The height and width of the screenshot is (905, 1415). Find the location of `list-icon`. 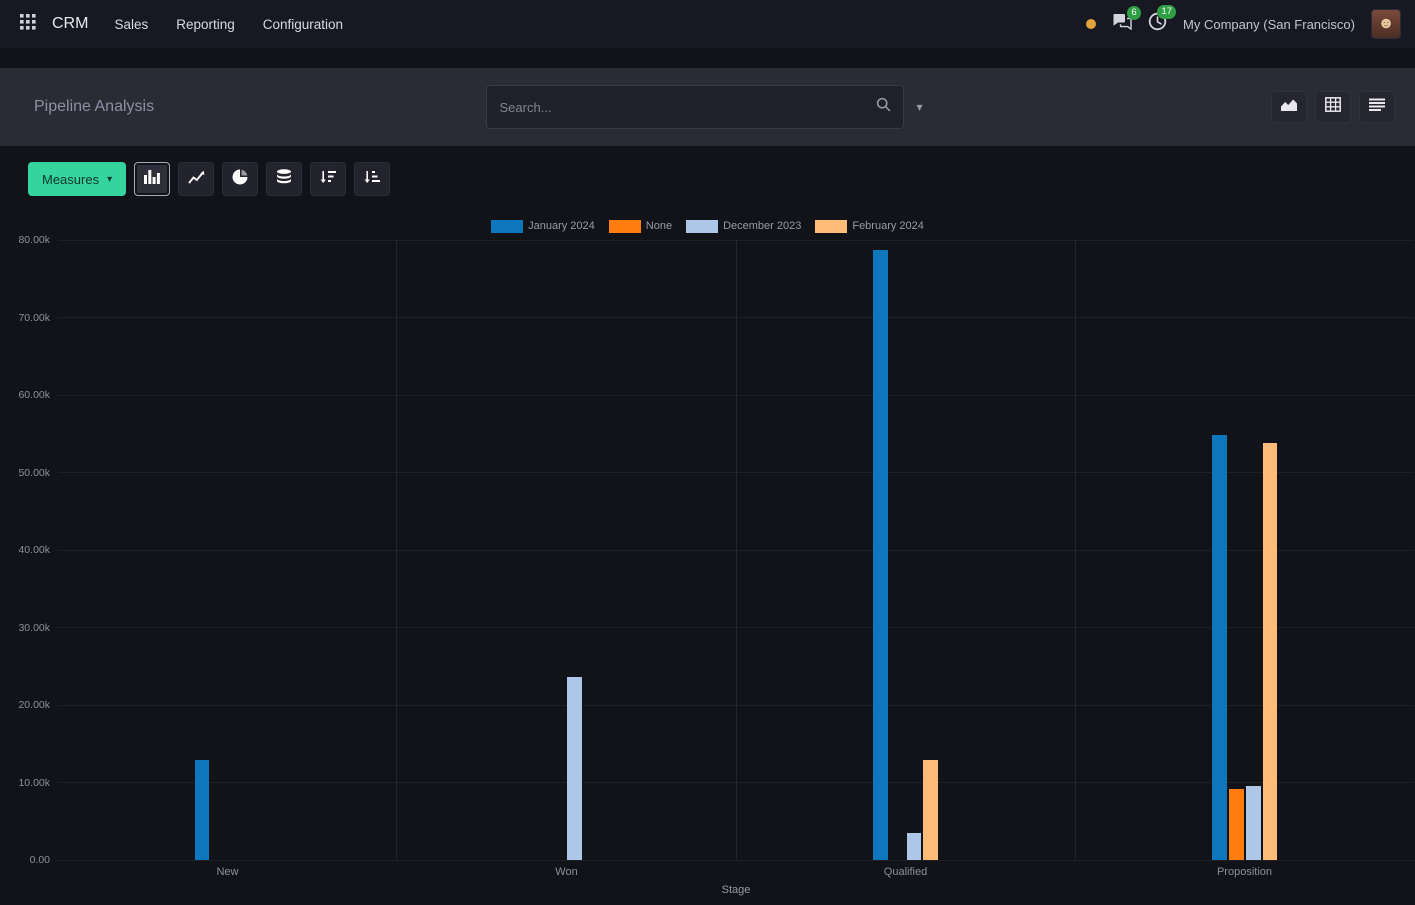

list-icon is located at coordinates (1377, 107).